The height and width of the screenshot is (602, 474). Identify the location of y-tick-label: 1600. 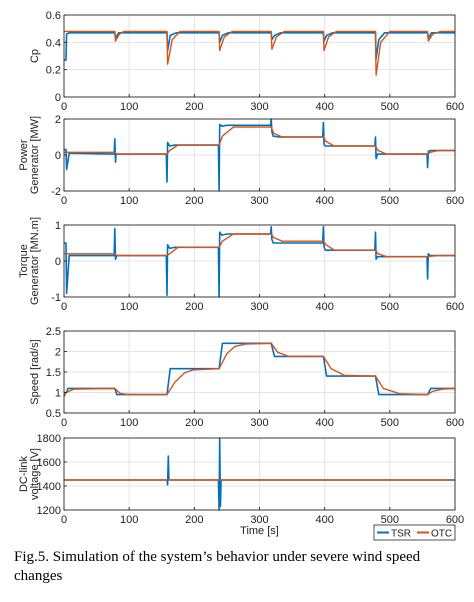
(49, 463).